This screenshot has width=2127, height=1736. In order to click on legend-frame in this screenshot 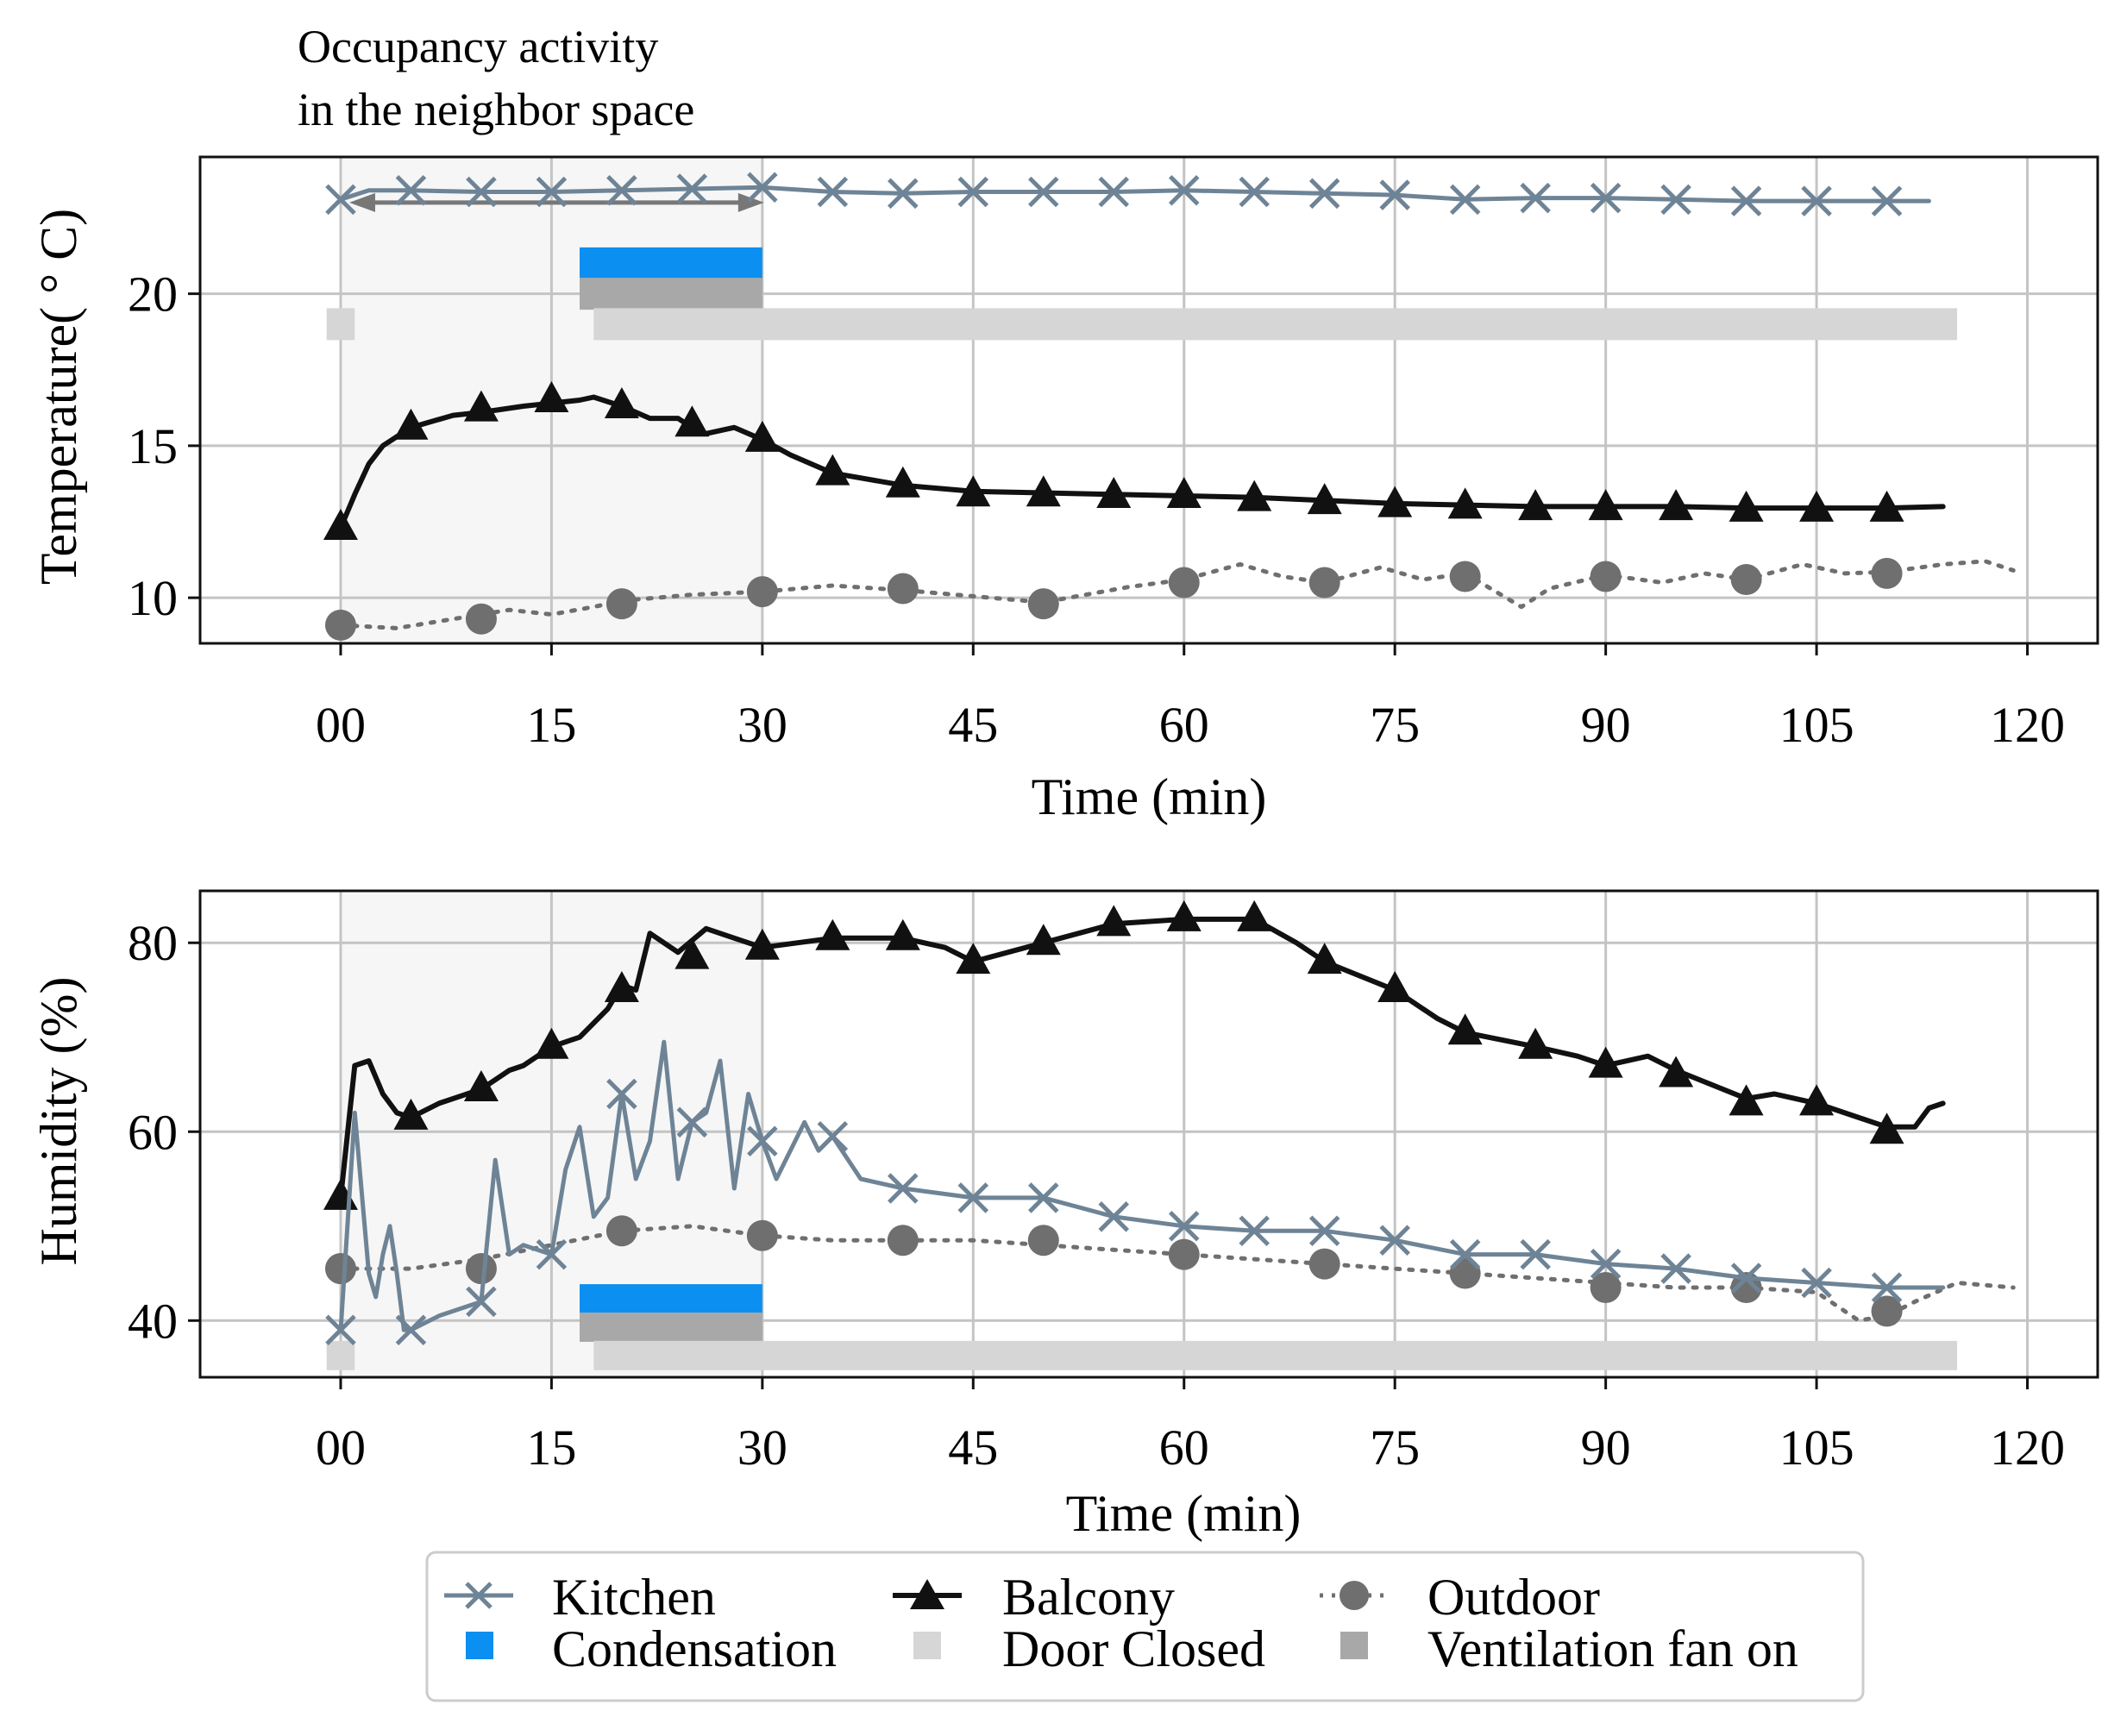, I will do `click(1145, 1626)`.